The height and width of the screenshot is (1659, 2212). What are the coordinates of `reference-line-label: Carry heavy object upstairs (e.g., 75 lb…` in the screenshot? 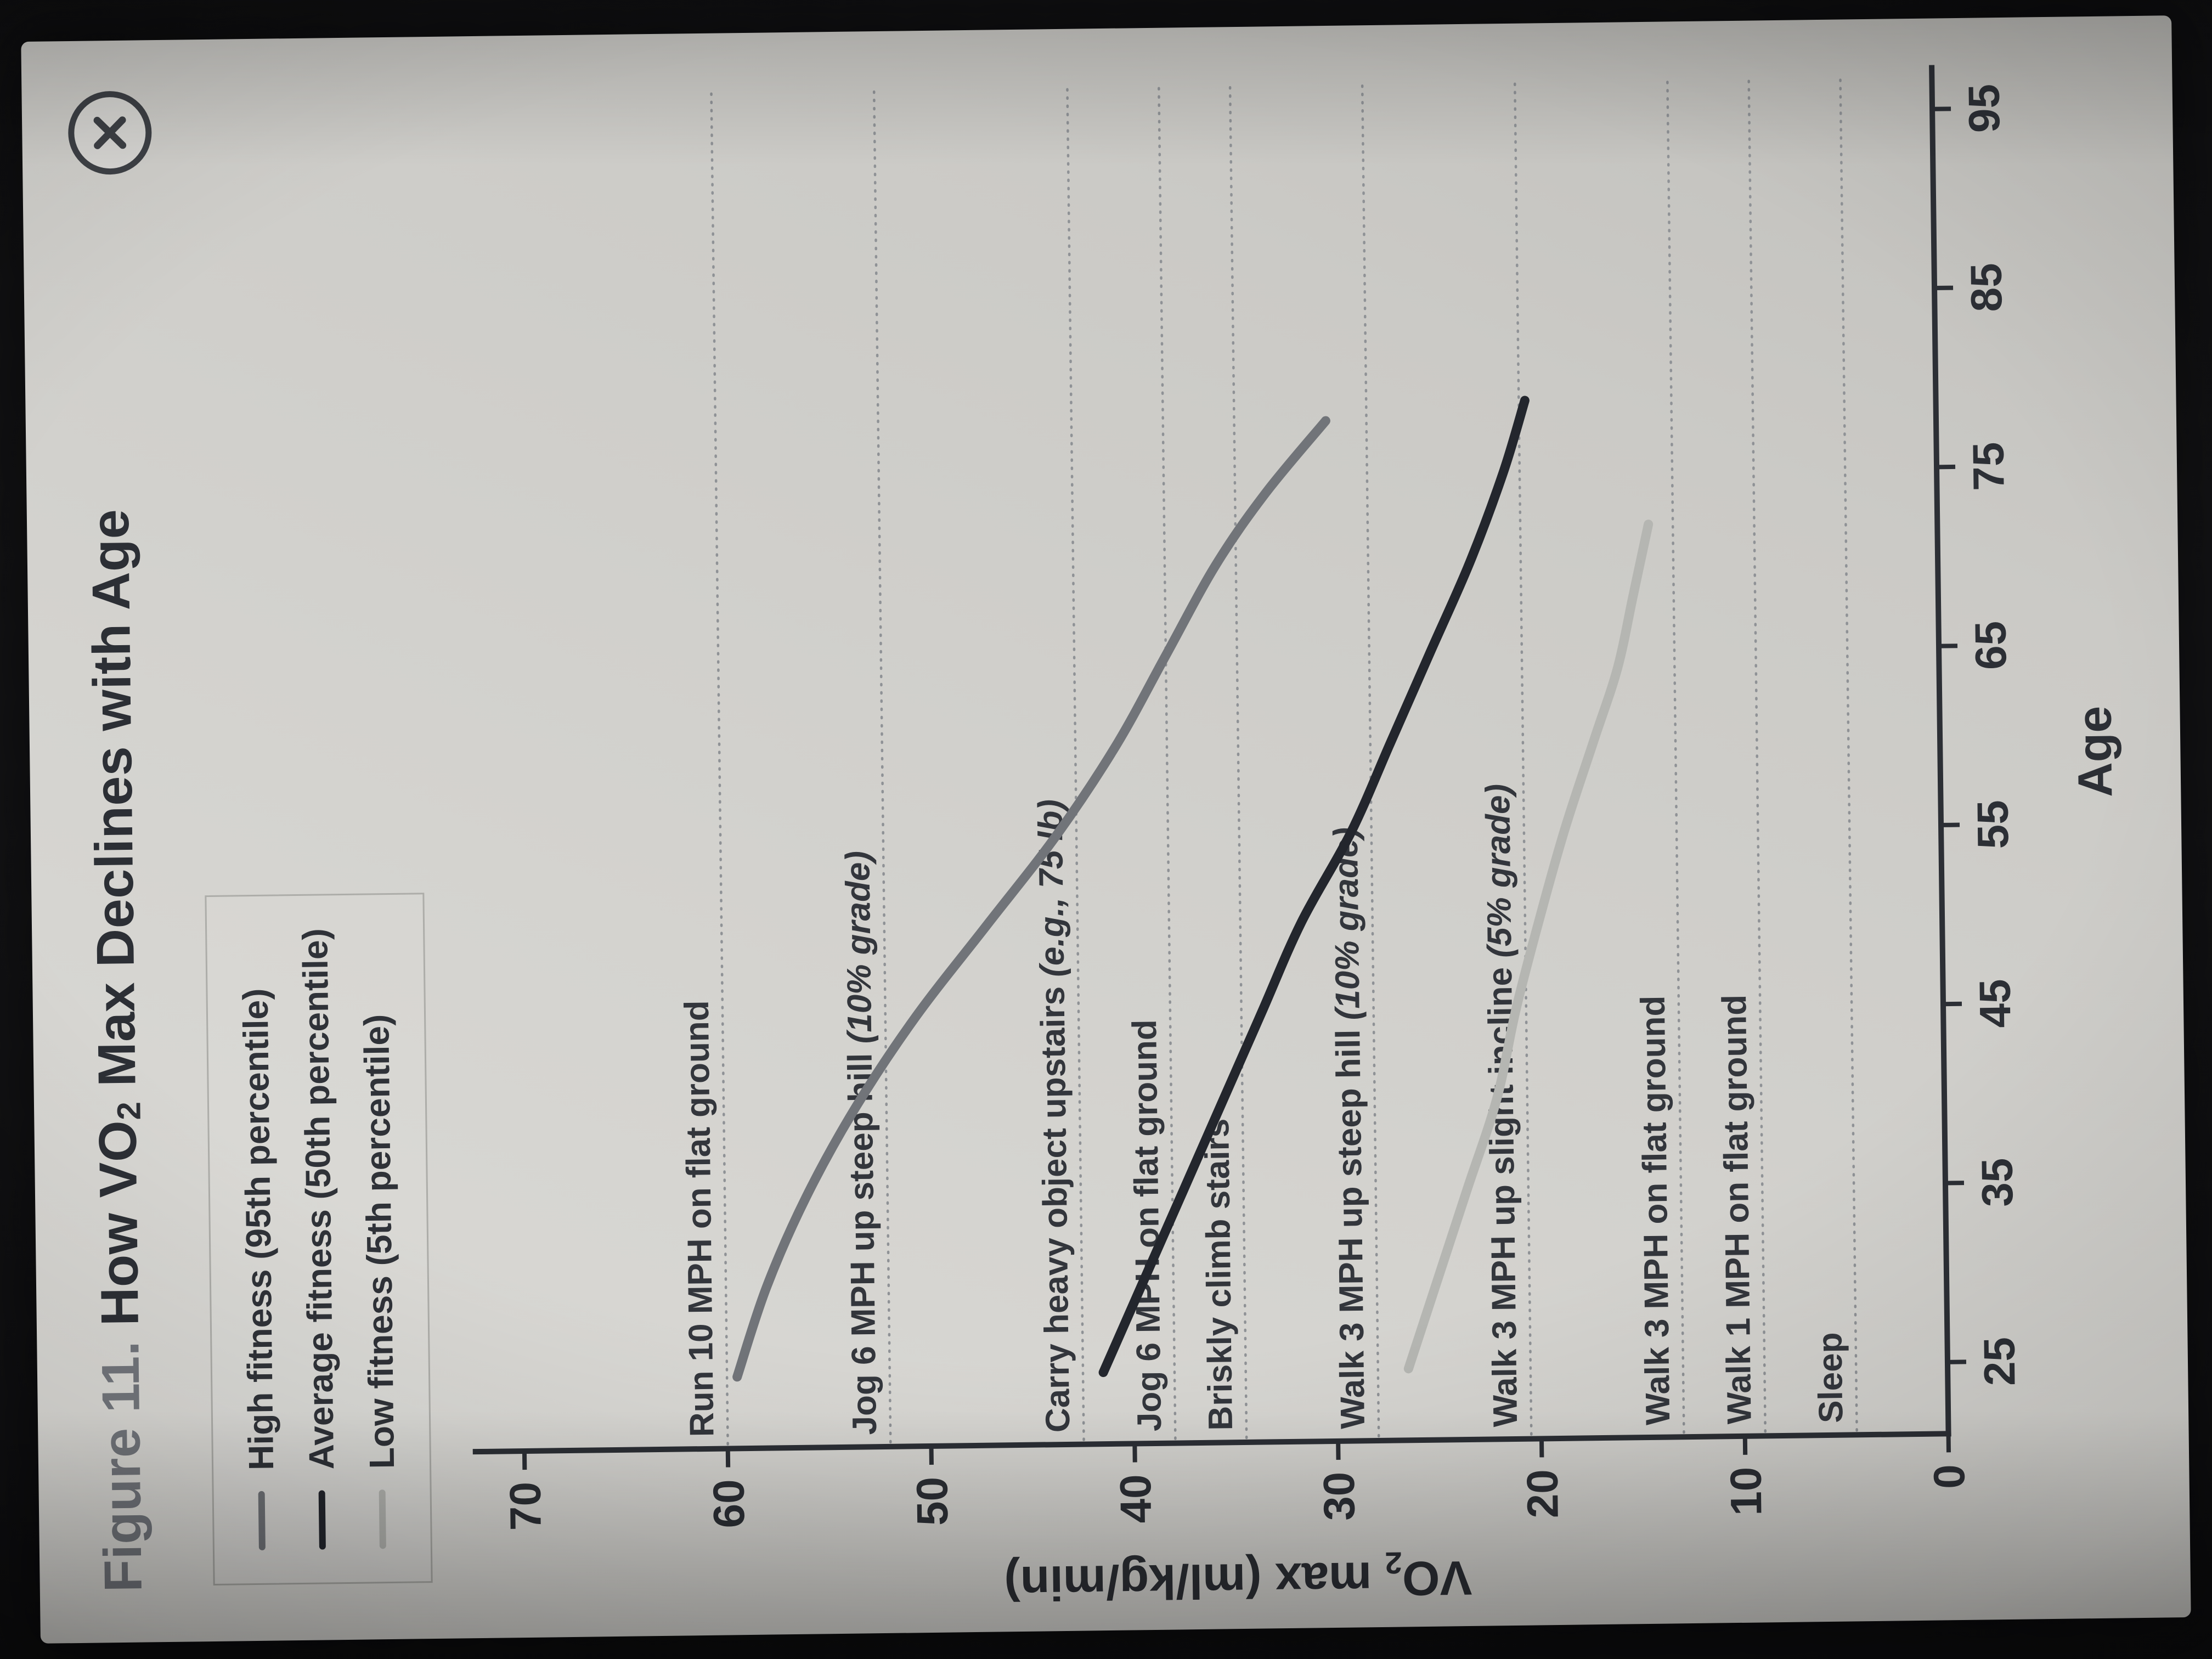 It's located at (1054, 1115).